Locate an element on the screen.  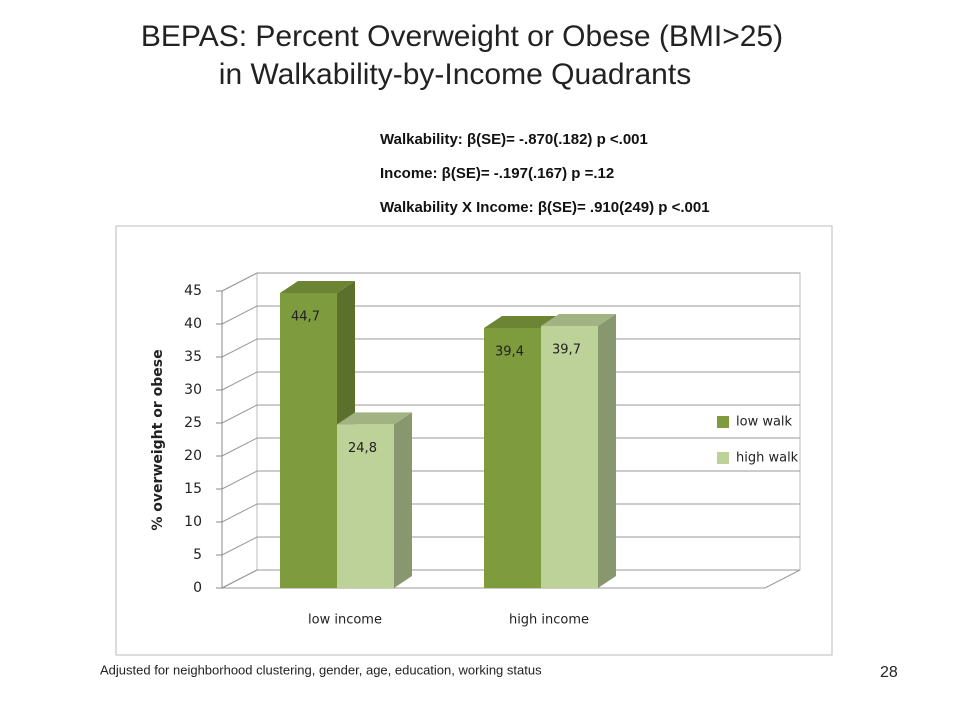
y-tick-label: 25 is located at coordinates (193, 423).